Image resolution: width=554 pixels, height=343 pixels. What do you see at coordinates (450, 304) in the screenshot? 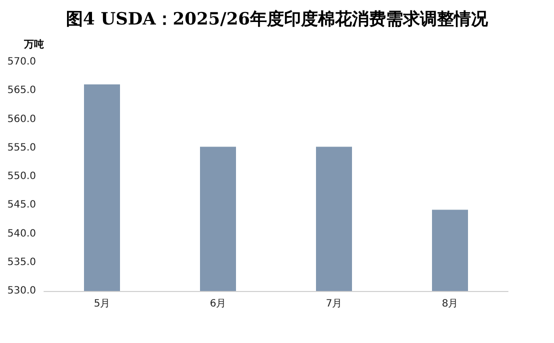
I see `x-tick-label: 8月` at bounding box center [450, 304].